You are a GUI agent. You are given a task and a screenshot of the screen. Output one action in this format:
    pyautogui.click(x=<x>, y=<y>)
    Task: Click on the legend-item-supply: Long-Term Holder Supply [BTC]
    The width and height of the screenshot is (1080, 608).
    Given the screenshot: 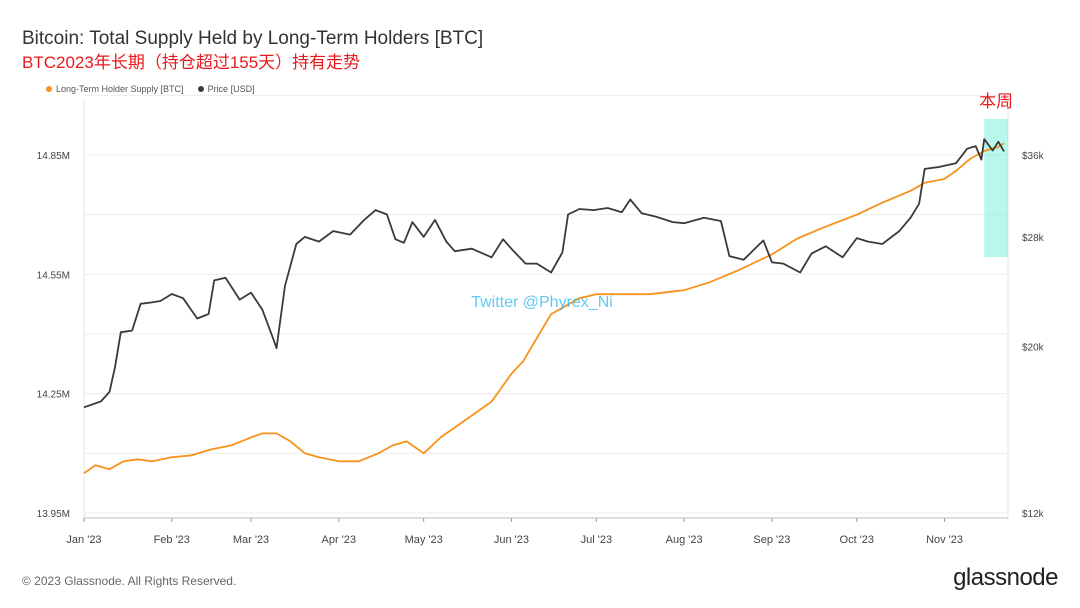 What is the action you would take?
    pyautogui.click(x=115, y=89)
    